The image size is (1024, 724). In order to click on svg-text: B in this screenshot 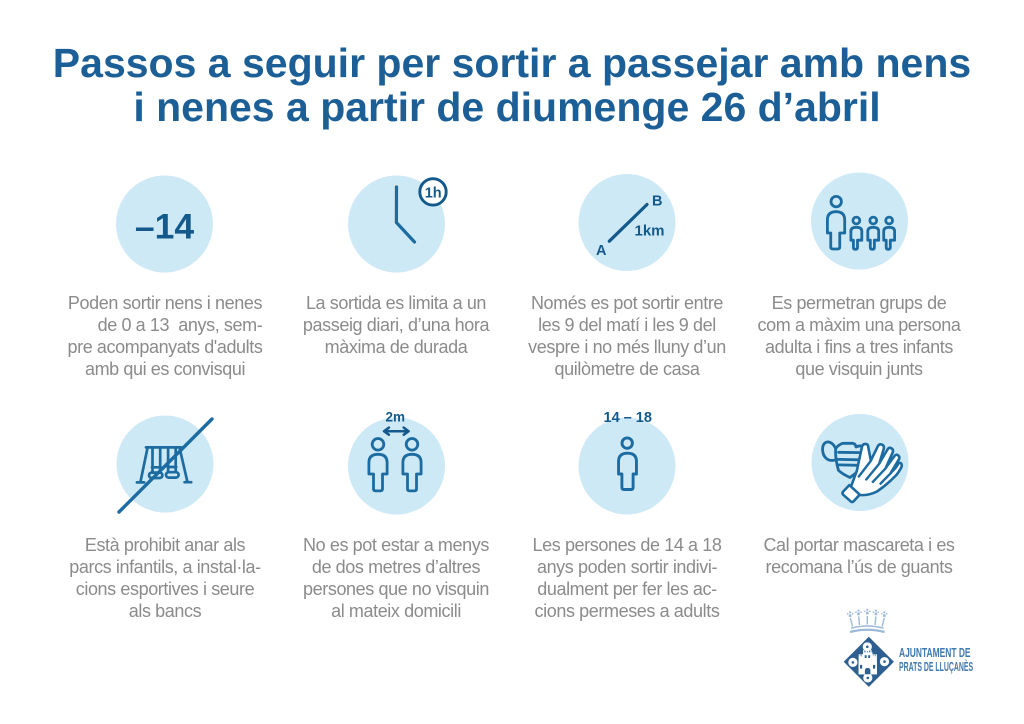, I will do `click(657, 201)`.